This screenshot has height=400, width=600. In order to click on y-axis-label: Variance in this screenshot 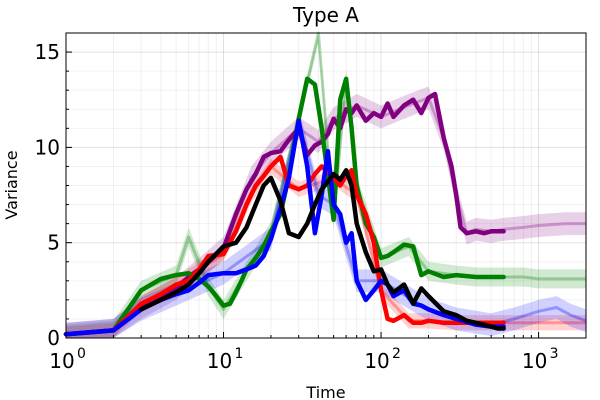, I will do `click(11, 184)`.